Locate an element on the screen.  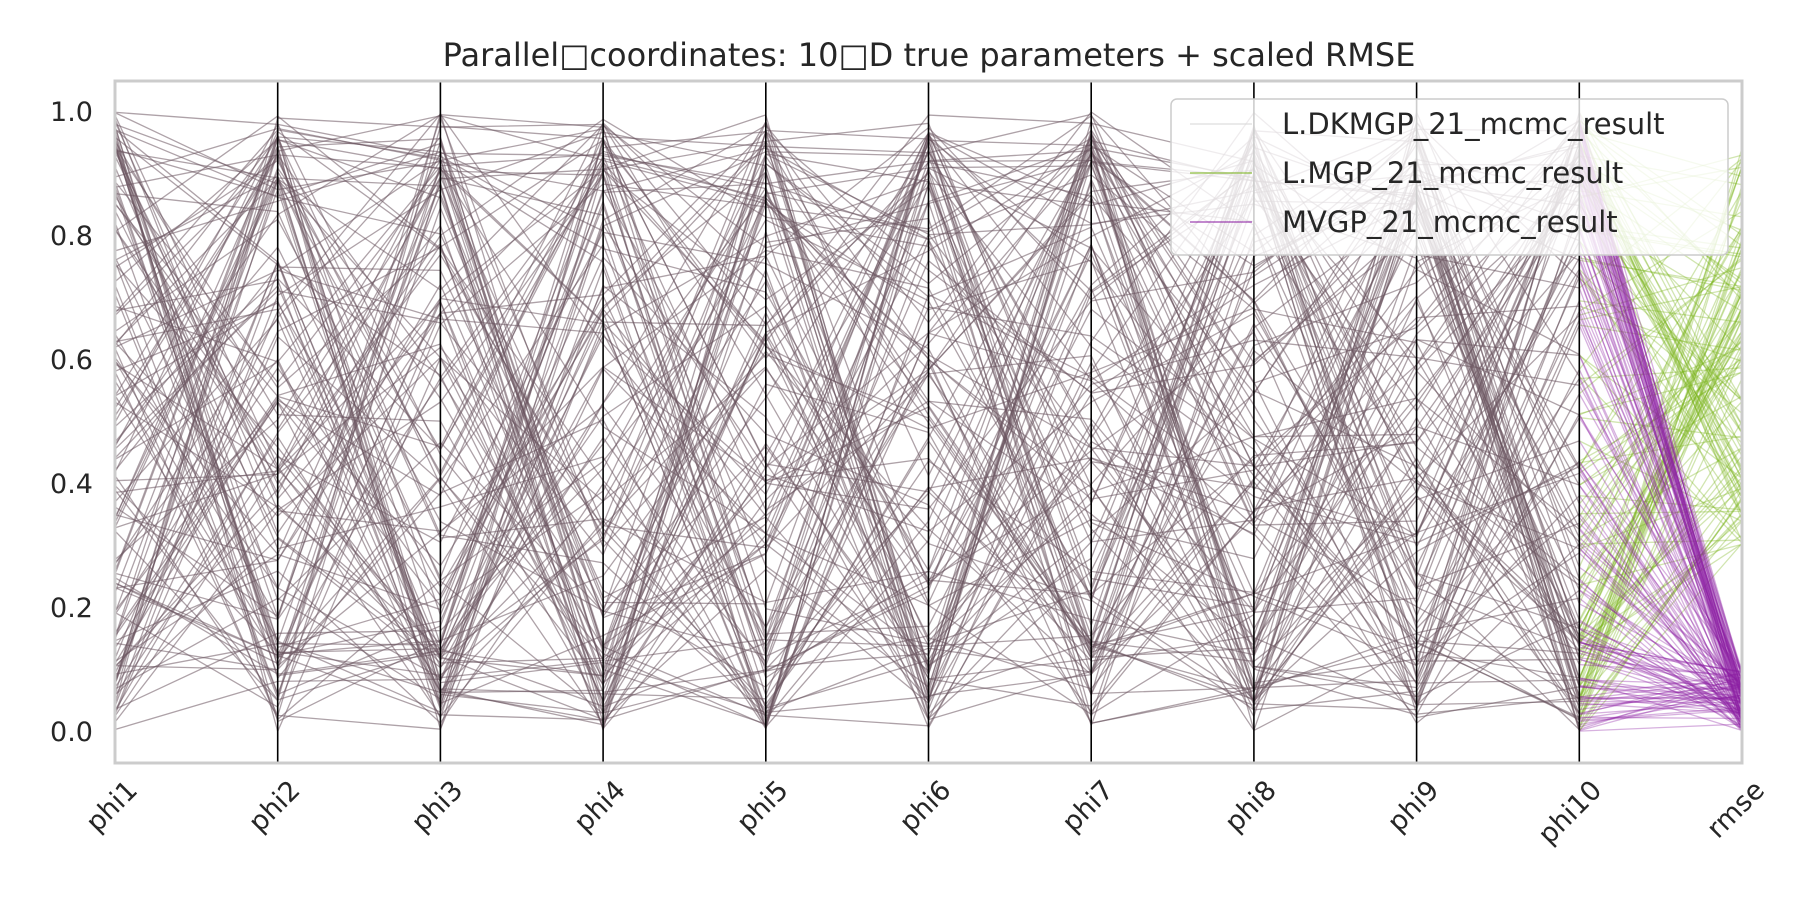
y-tick-label: 0.2 is located at coordinates (71, 608).